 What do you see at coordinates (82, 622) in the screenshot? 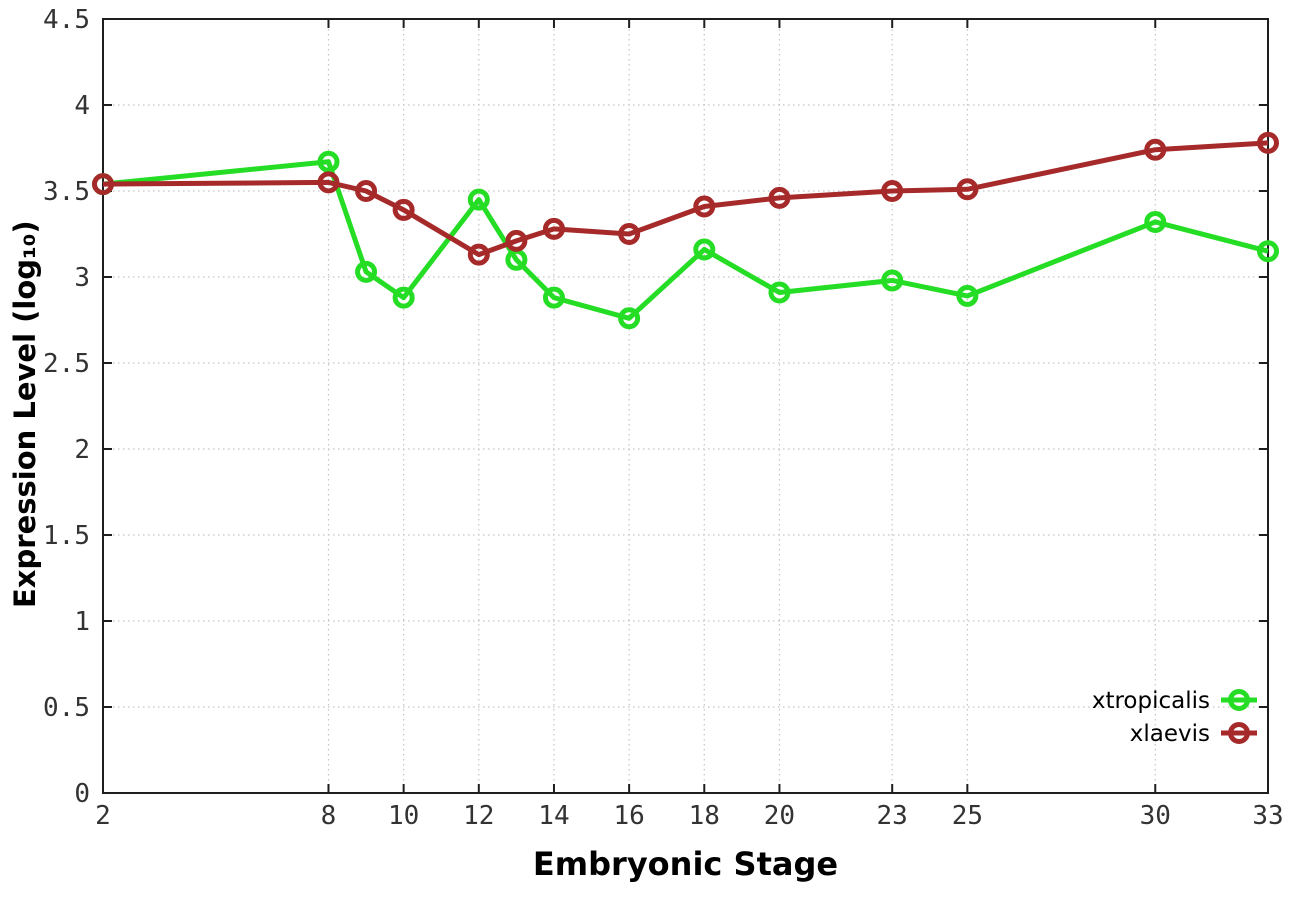
I see `y-tick-label: 1` at bounding box center [82, 622].